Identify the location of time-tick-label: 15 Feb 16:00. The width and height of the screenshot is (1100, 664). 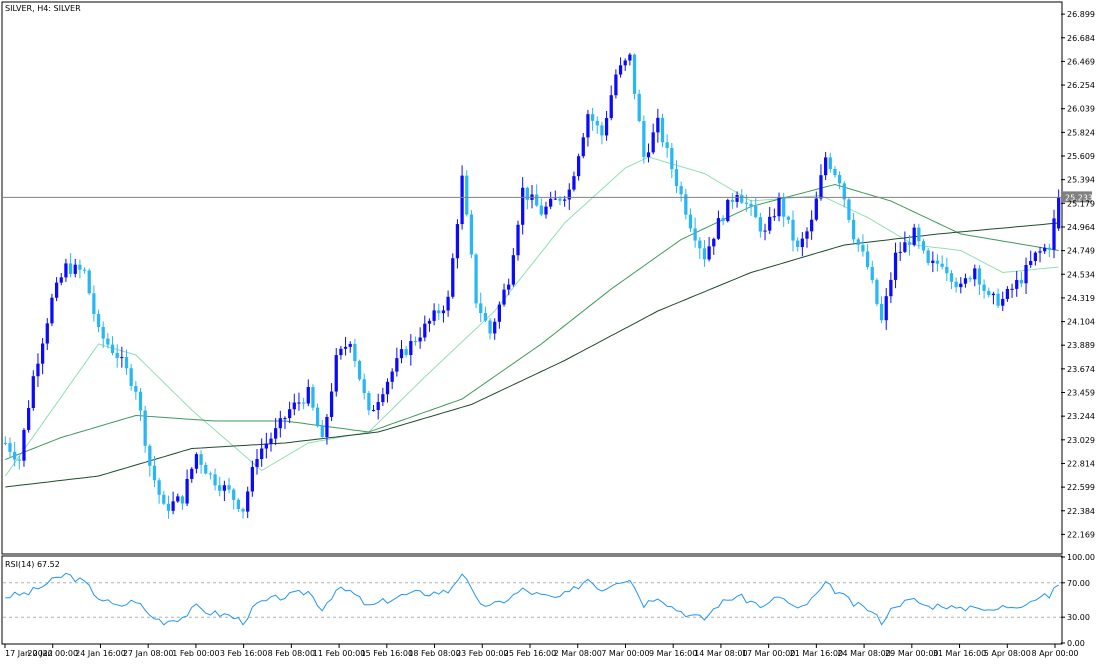
(387, 653).